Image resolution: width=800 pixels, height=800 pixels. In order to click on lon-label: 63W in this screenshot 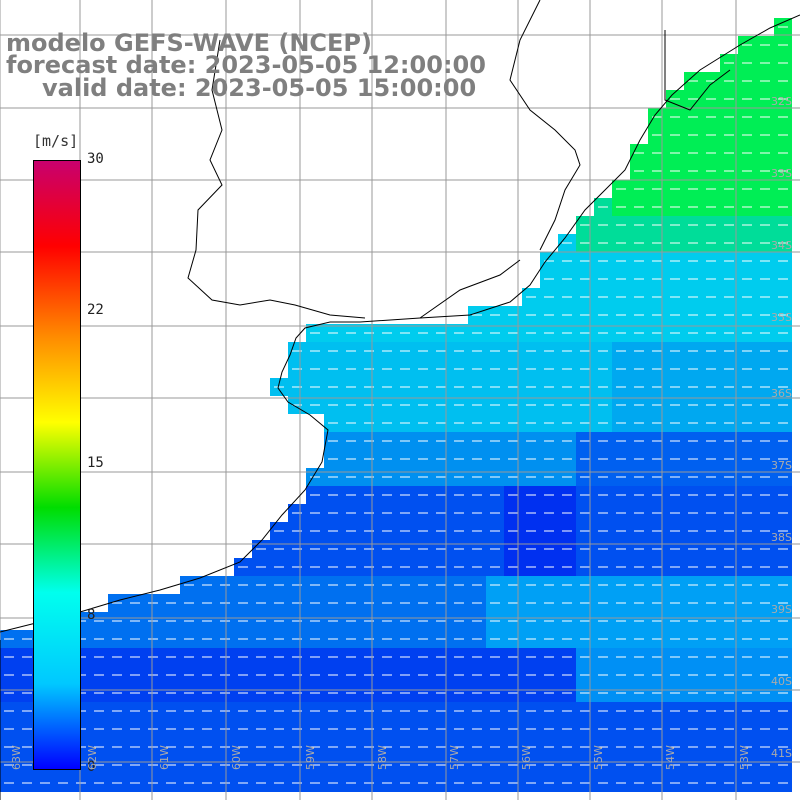, I will do `click(16, 757)`.